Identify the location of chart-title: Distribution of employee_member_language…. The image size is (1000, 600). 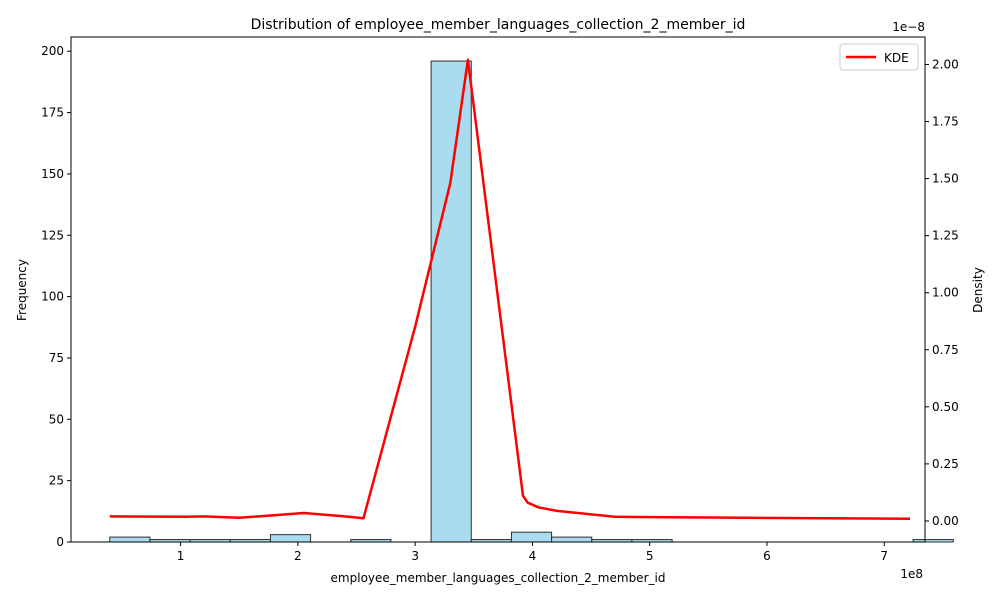
(498, 25).